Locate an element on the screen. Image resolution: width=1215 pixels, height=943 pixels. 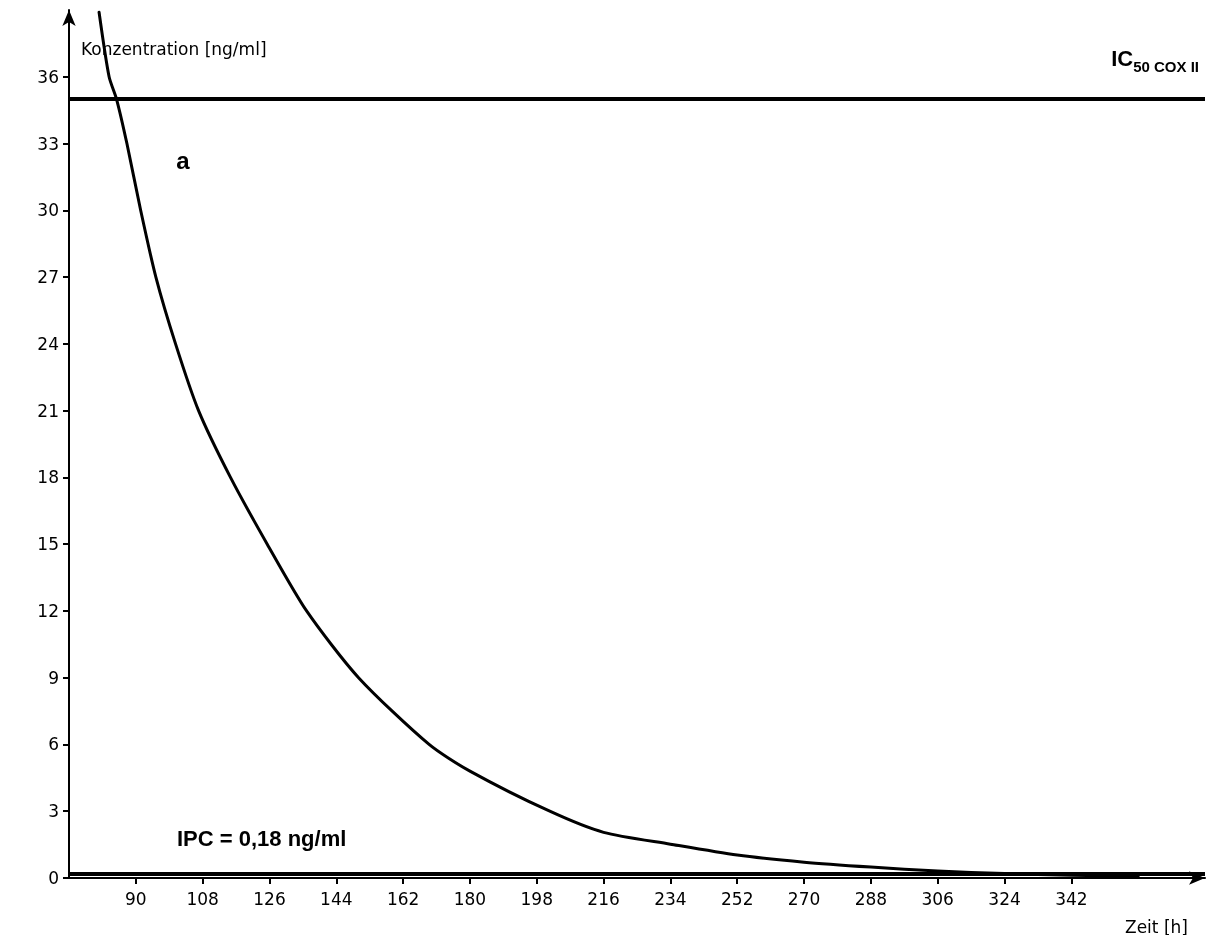
x-tick-label: 234 is located at coordinates (670, 898).